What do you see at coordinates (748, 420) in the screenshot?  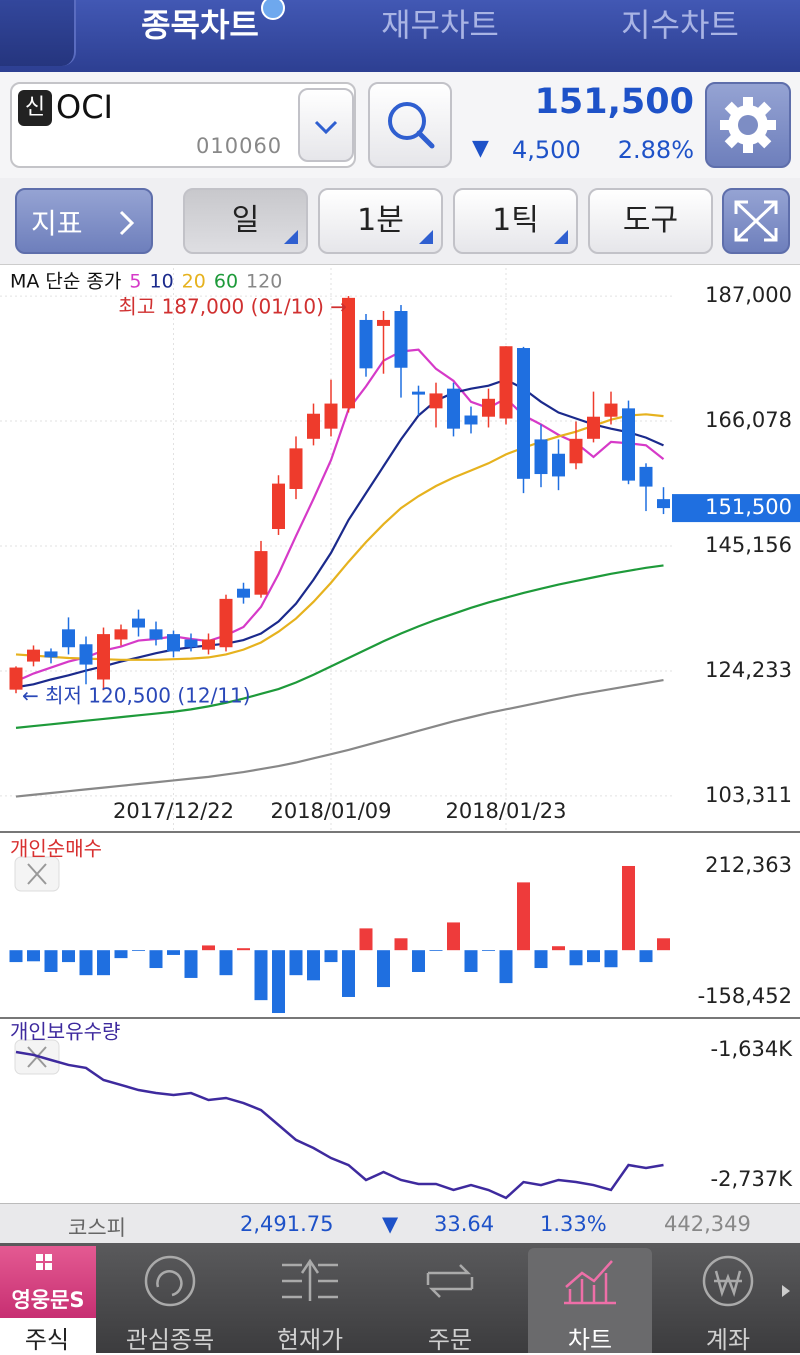 I see `y-tick-label: 166,078` at bounding box center [748, 420].